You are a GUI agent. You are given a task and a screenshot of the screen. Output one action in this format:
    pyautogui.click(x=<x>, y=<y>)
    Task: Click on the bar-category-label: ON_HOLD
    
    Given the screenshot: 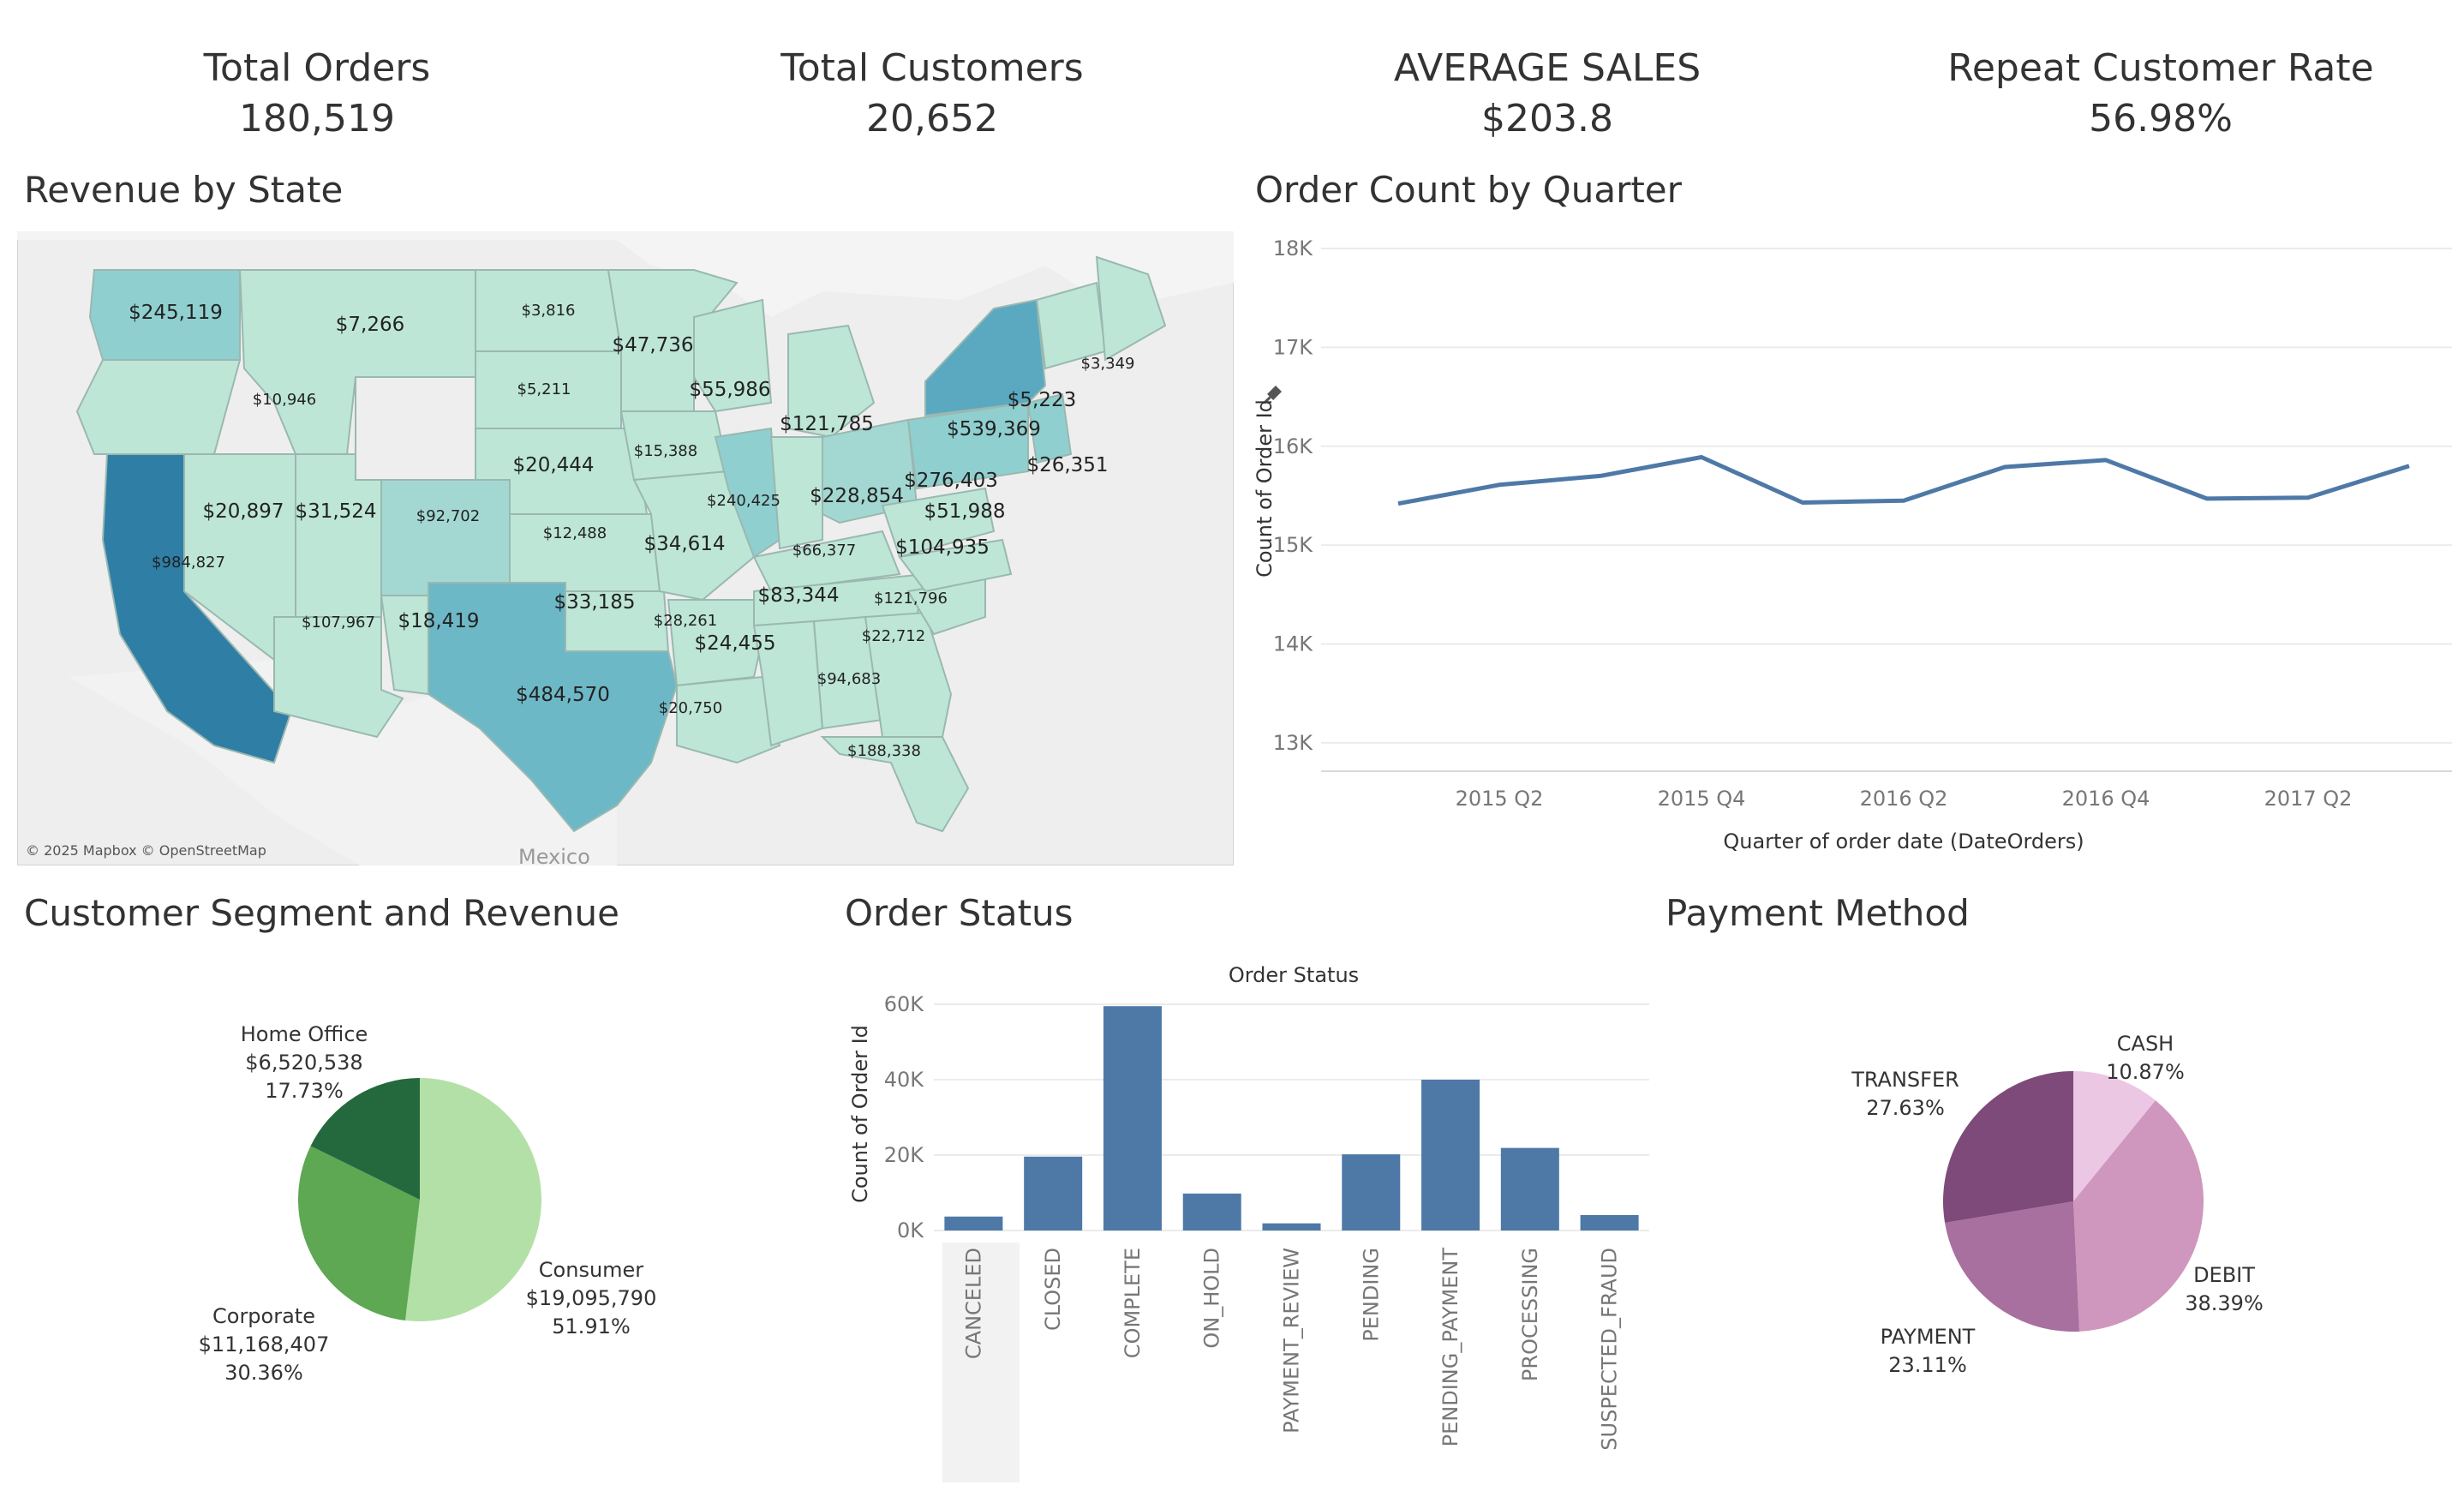 What is the action you would take?
    pyautogui.click(x=1212, y=1299)
    